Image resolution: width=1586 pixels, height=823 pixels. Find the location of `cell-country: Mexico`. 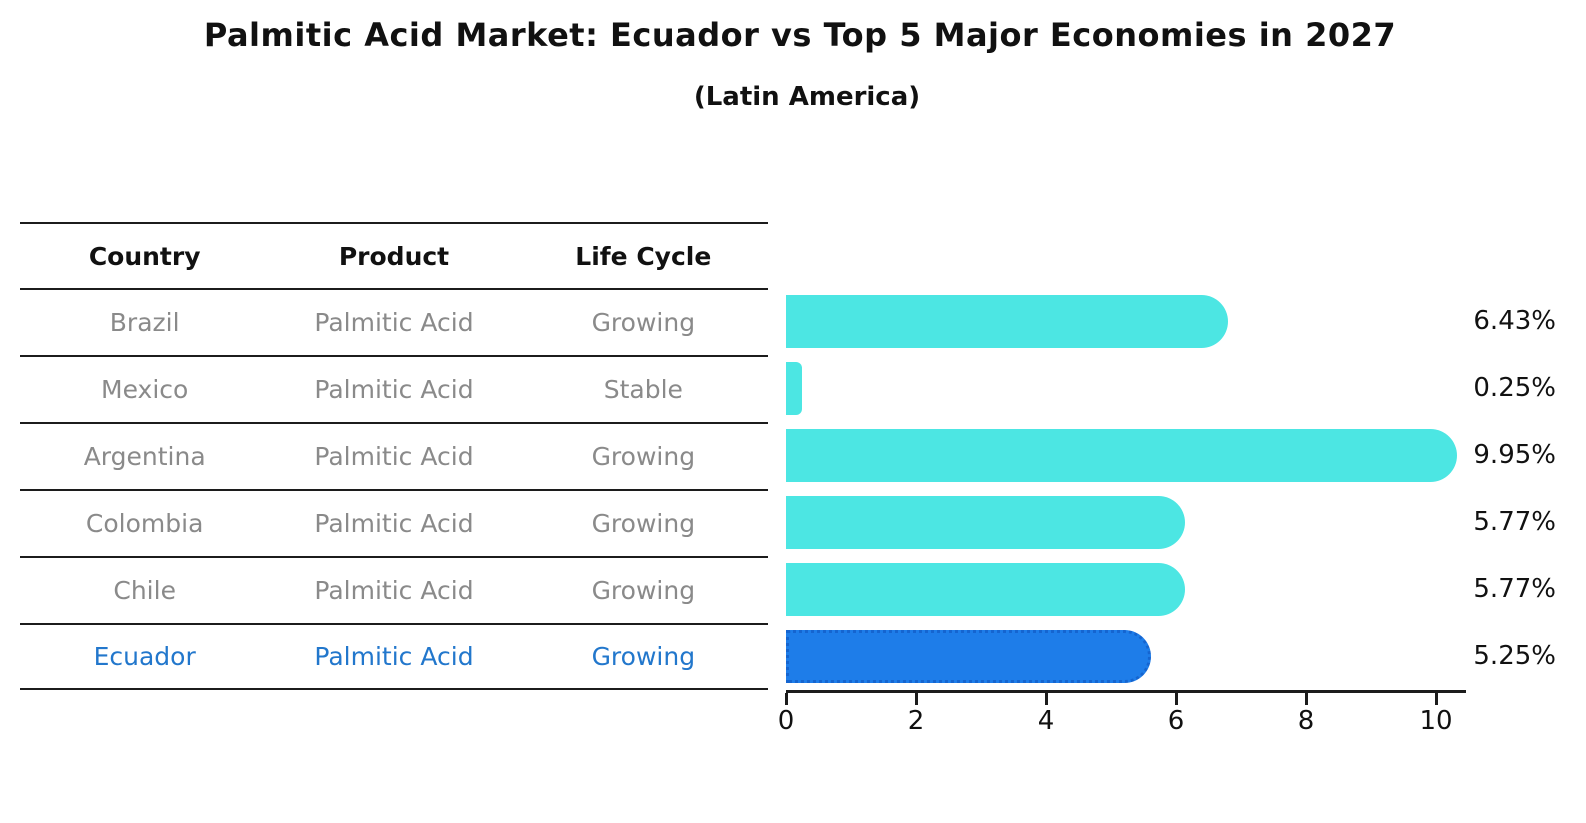

cell-country: Mexico is located at coordinates (145, 389).